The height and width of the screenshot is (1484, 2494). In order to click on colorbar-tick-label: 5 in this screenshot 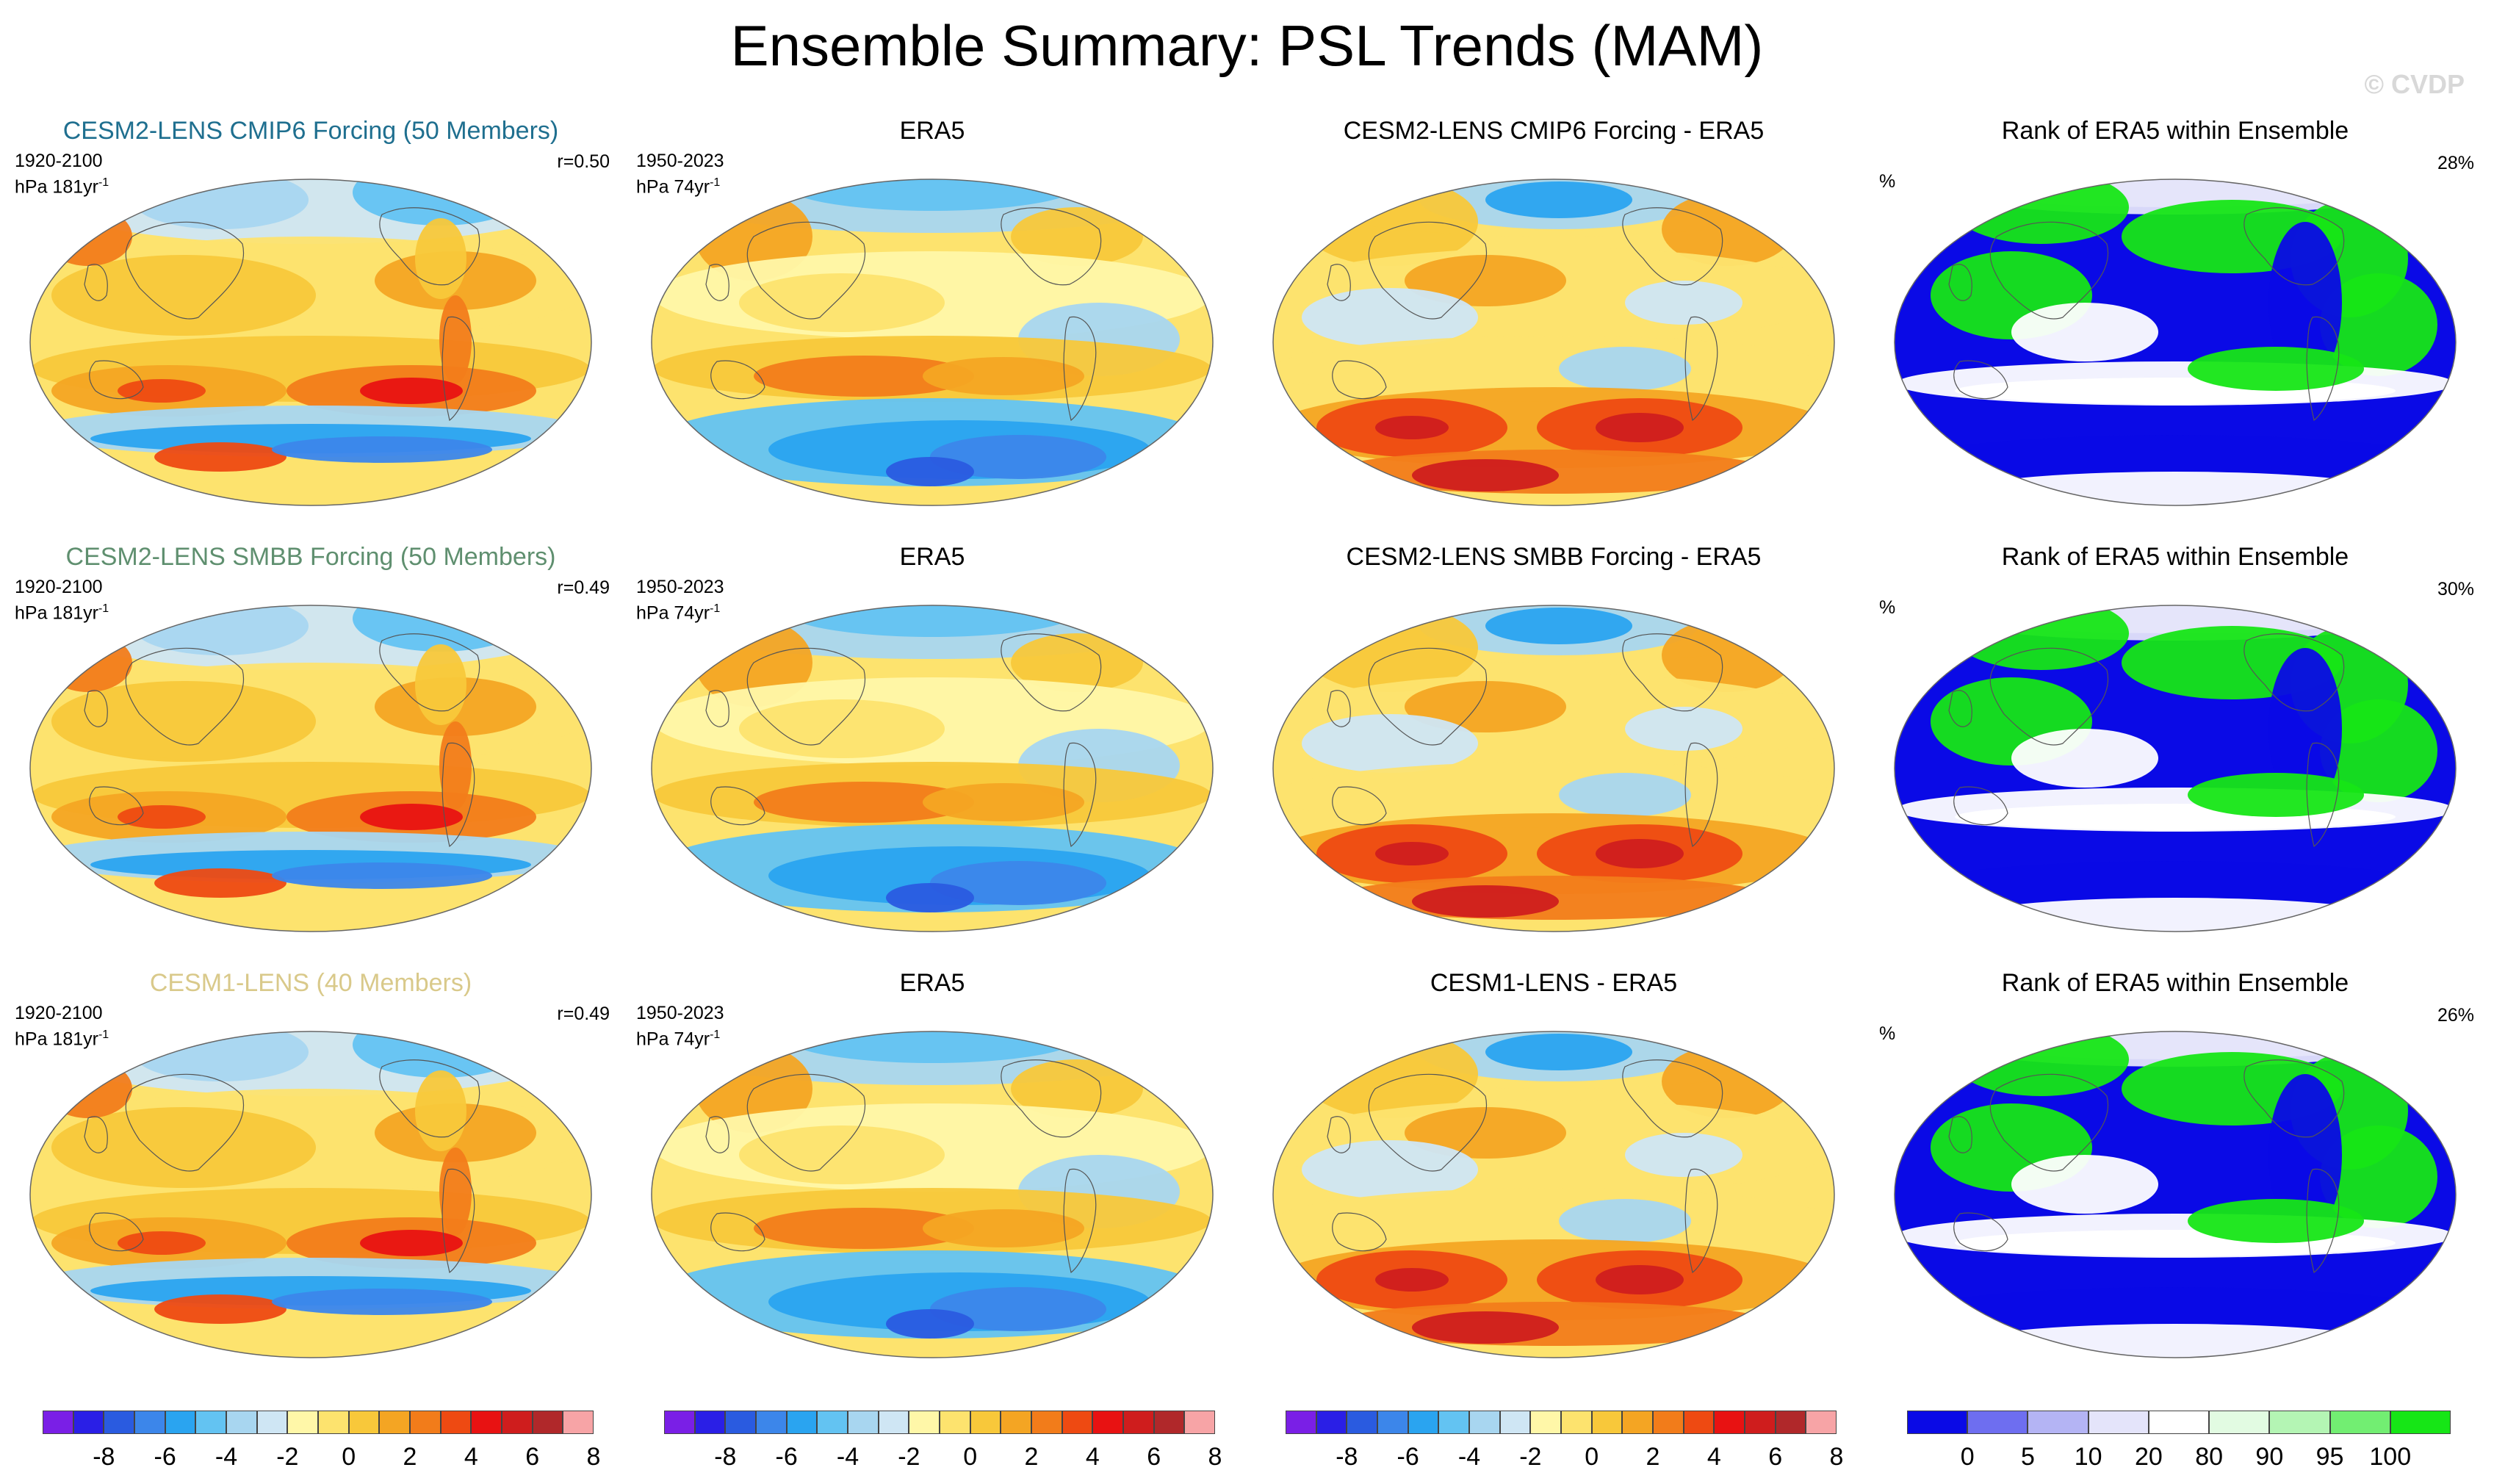, I will do `click(2027, 1457)`.